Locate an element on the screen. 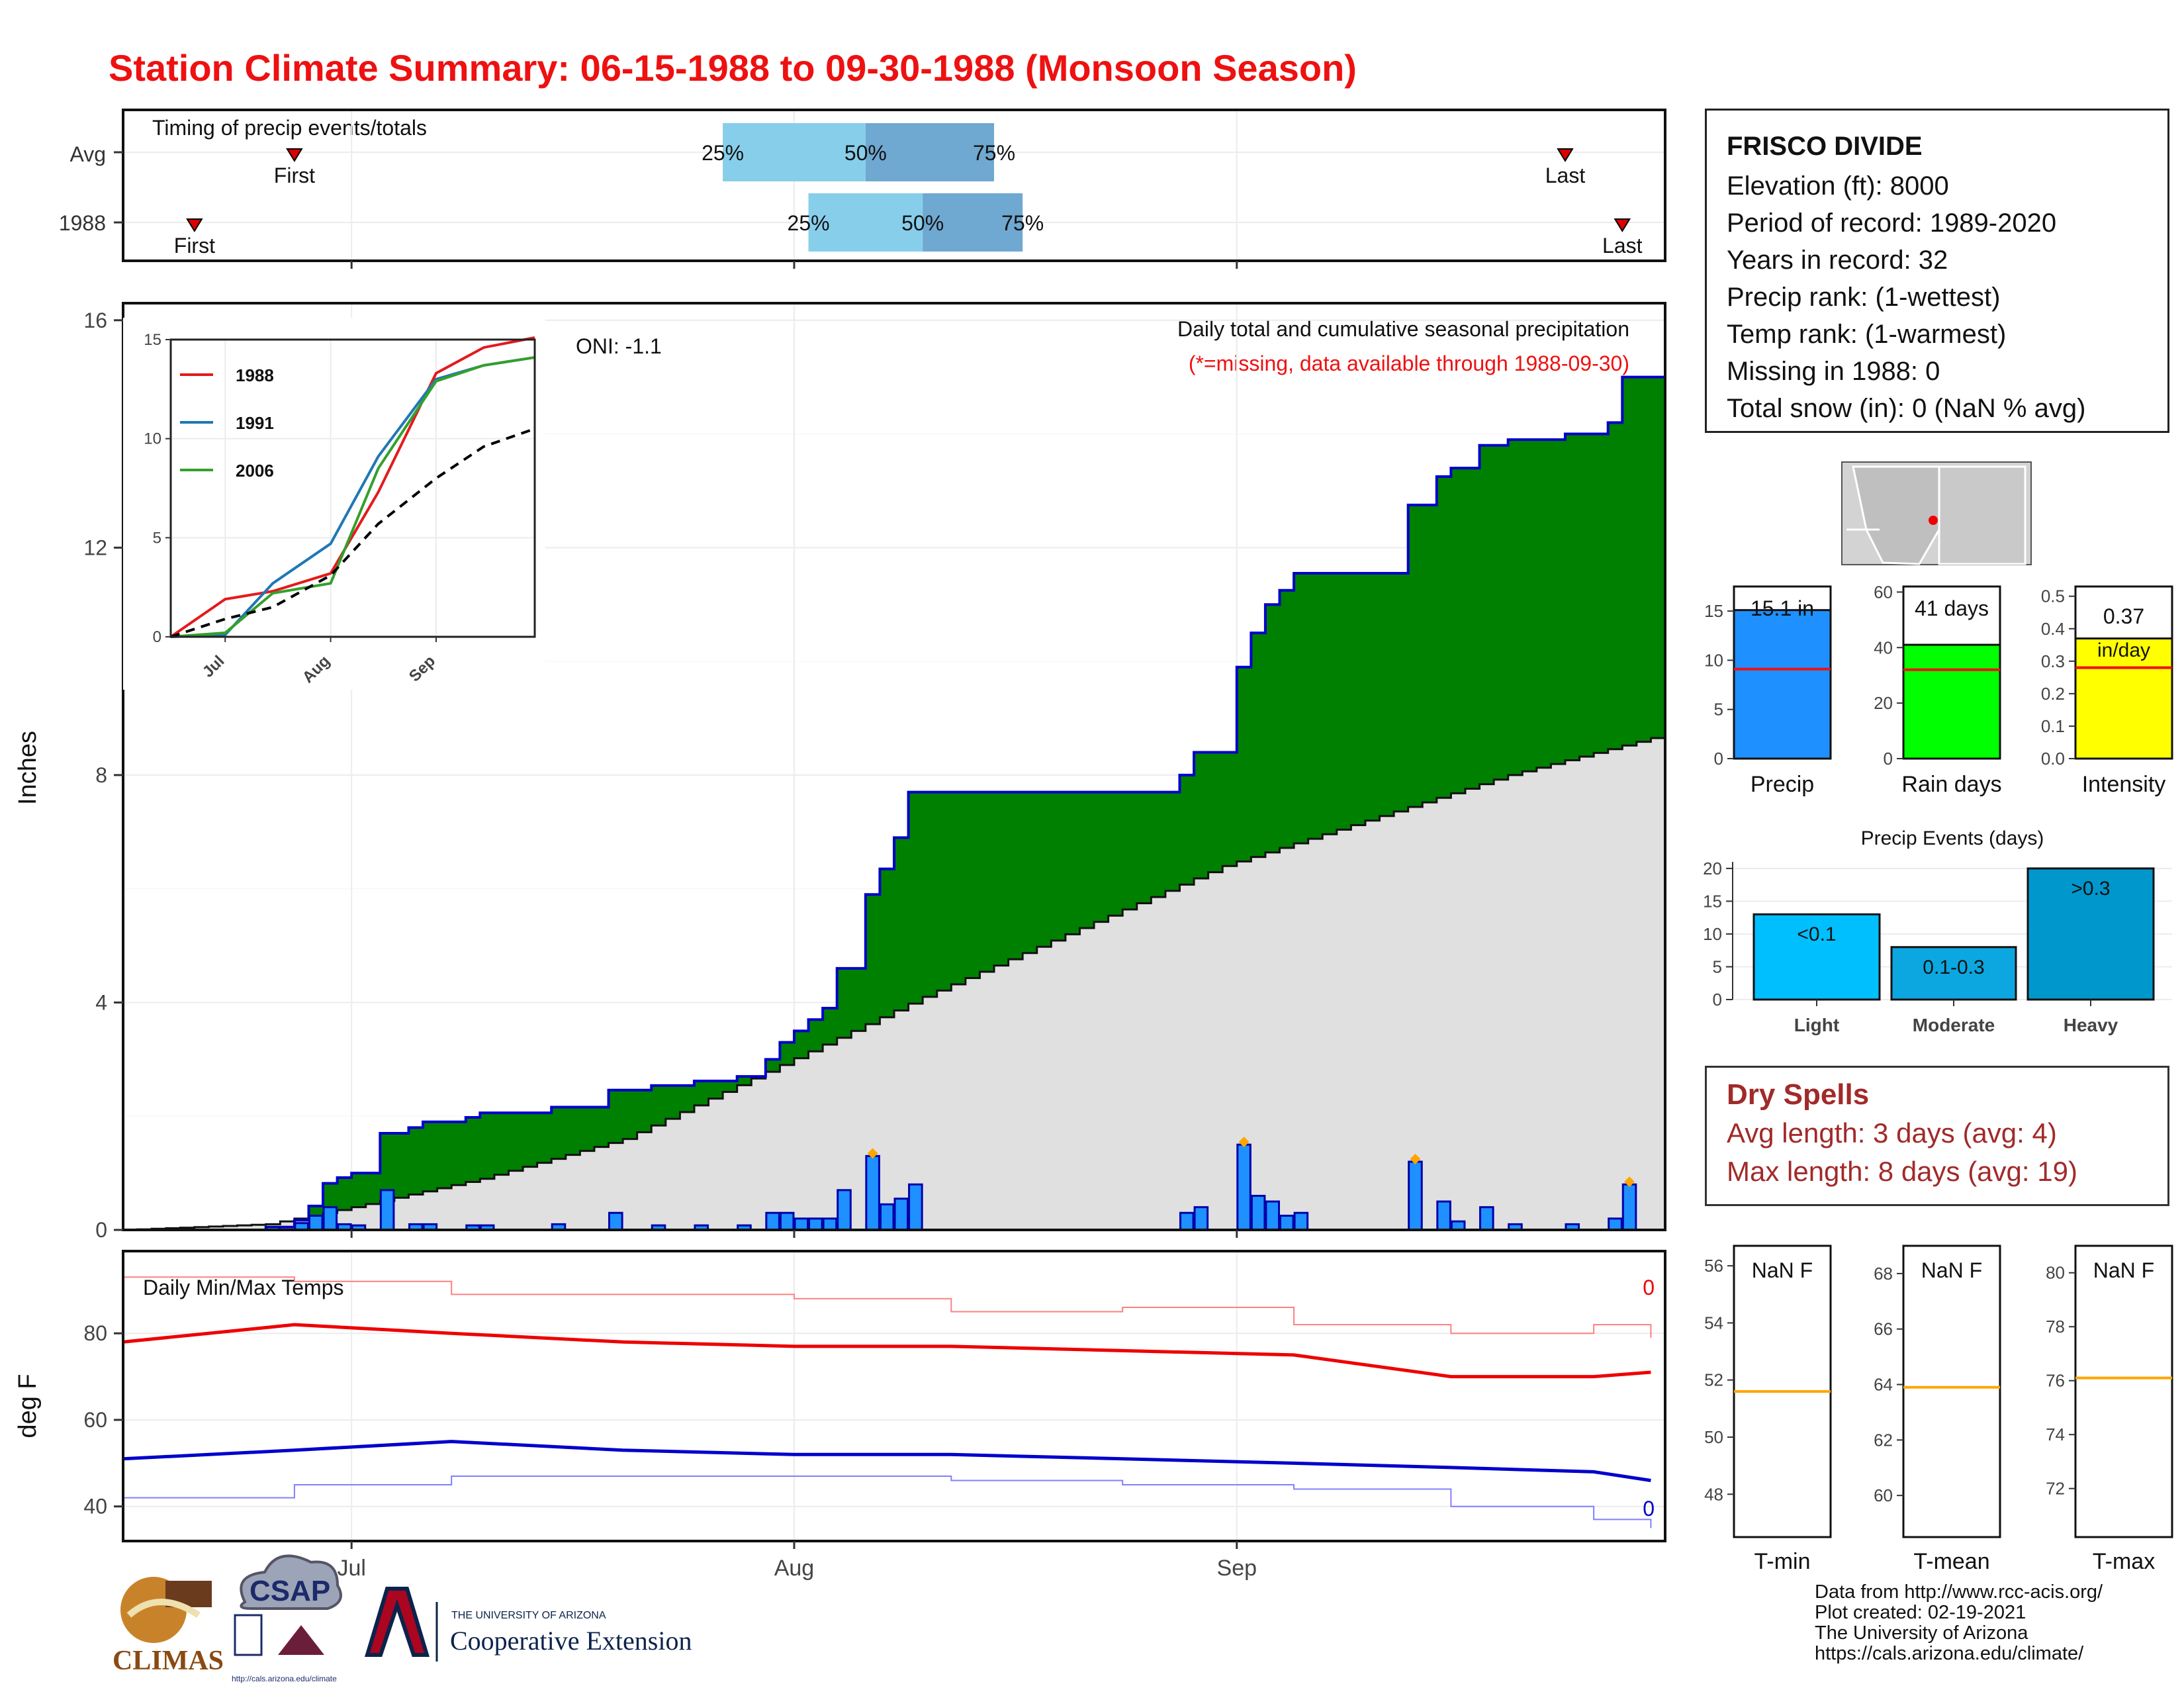  csap-text: CSAP is located at coordinates (290, 1591).